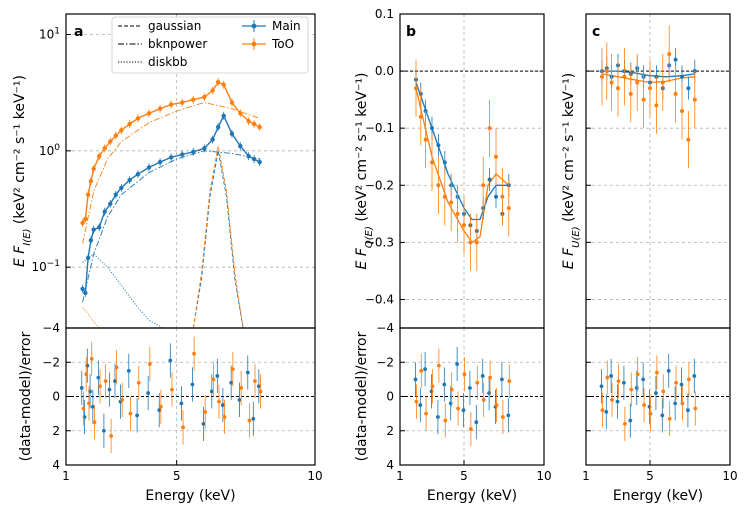 The height and width of the screenshot is (509, 747). What do you see at coordinates (314, 476) in the screenshot?
I see `a-xticklabel-2: 10` at bounding box center [314, 476].